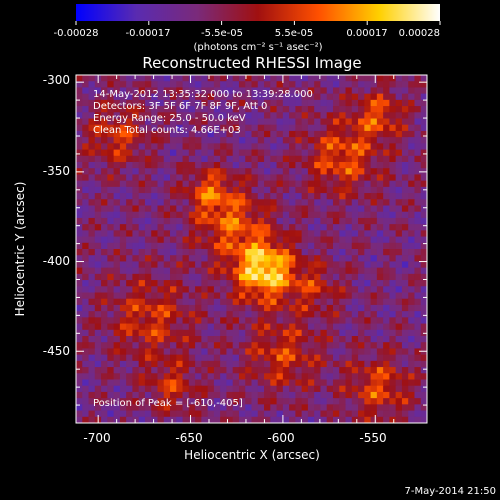  I want to click on colorbar, so click(258, 12).